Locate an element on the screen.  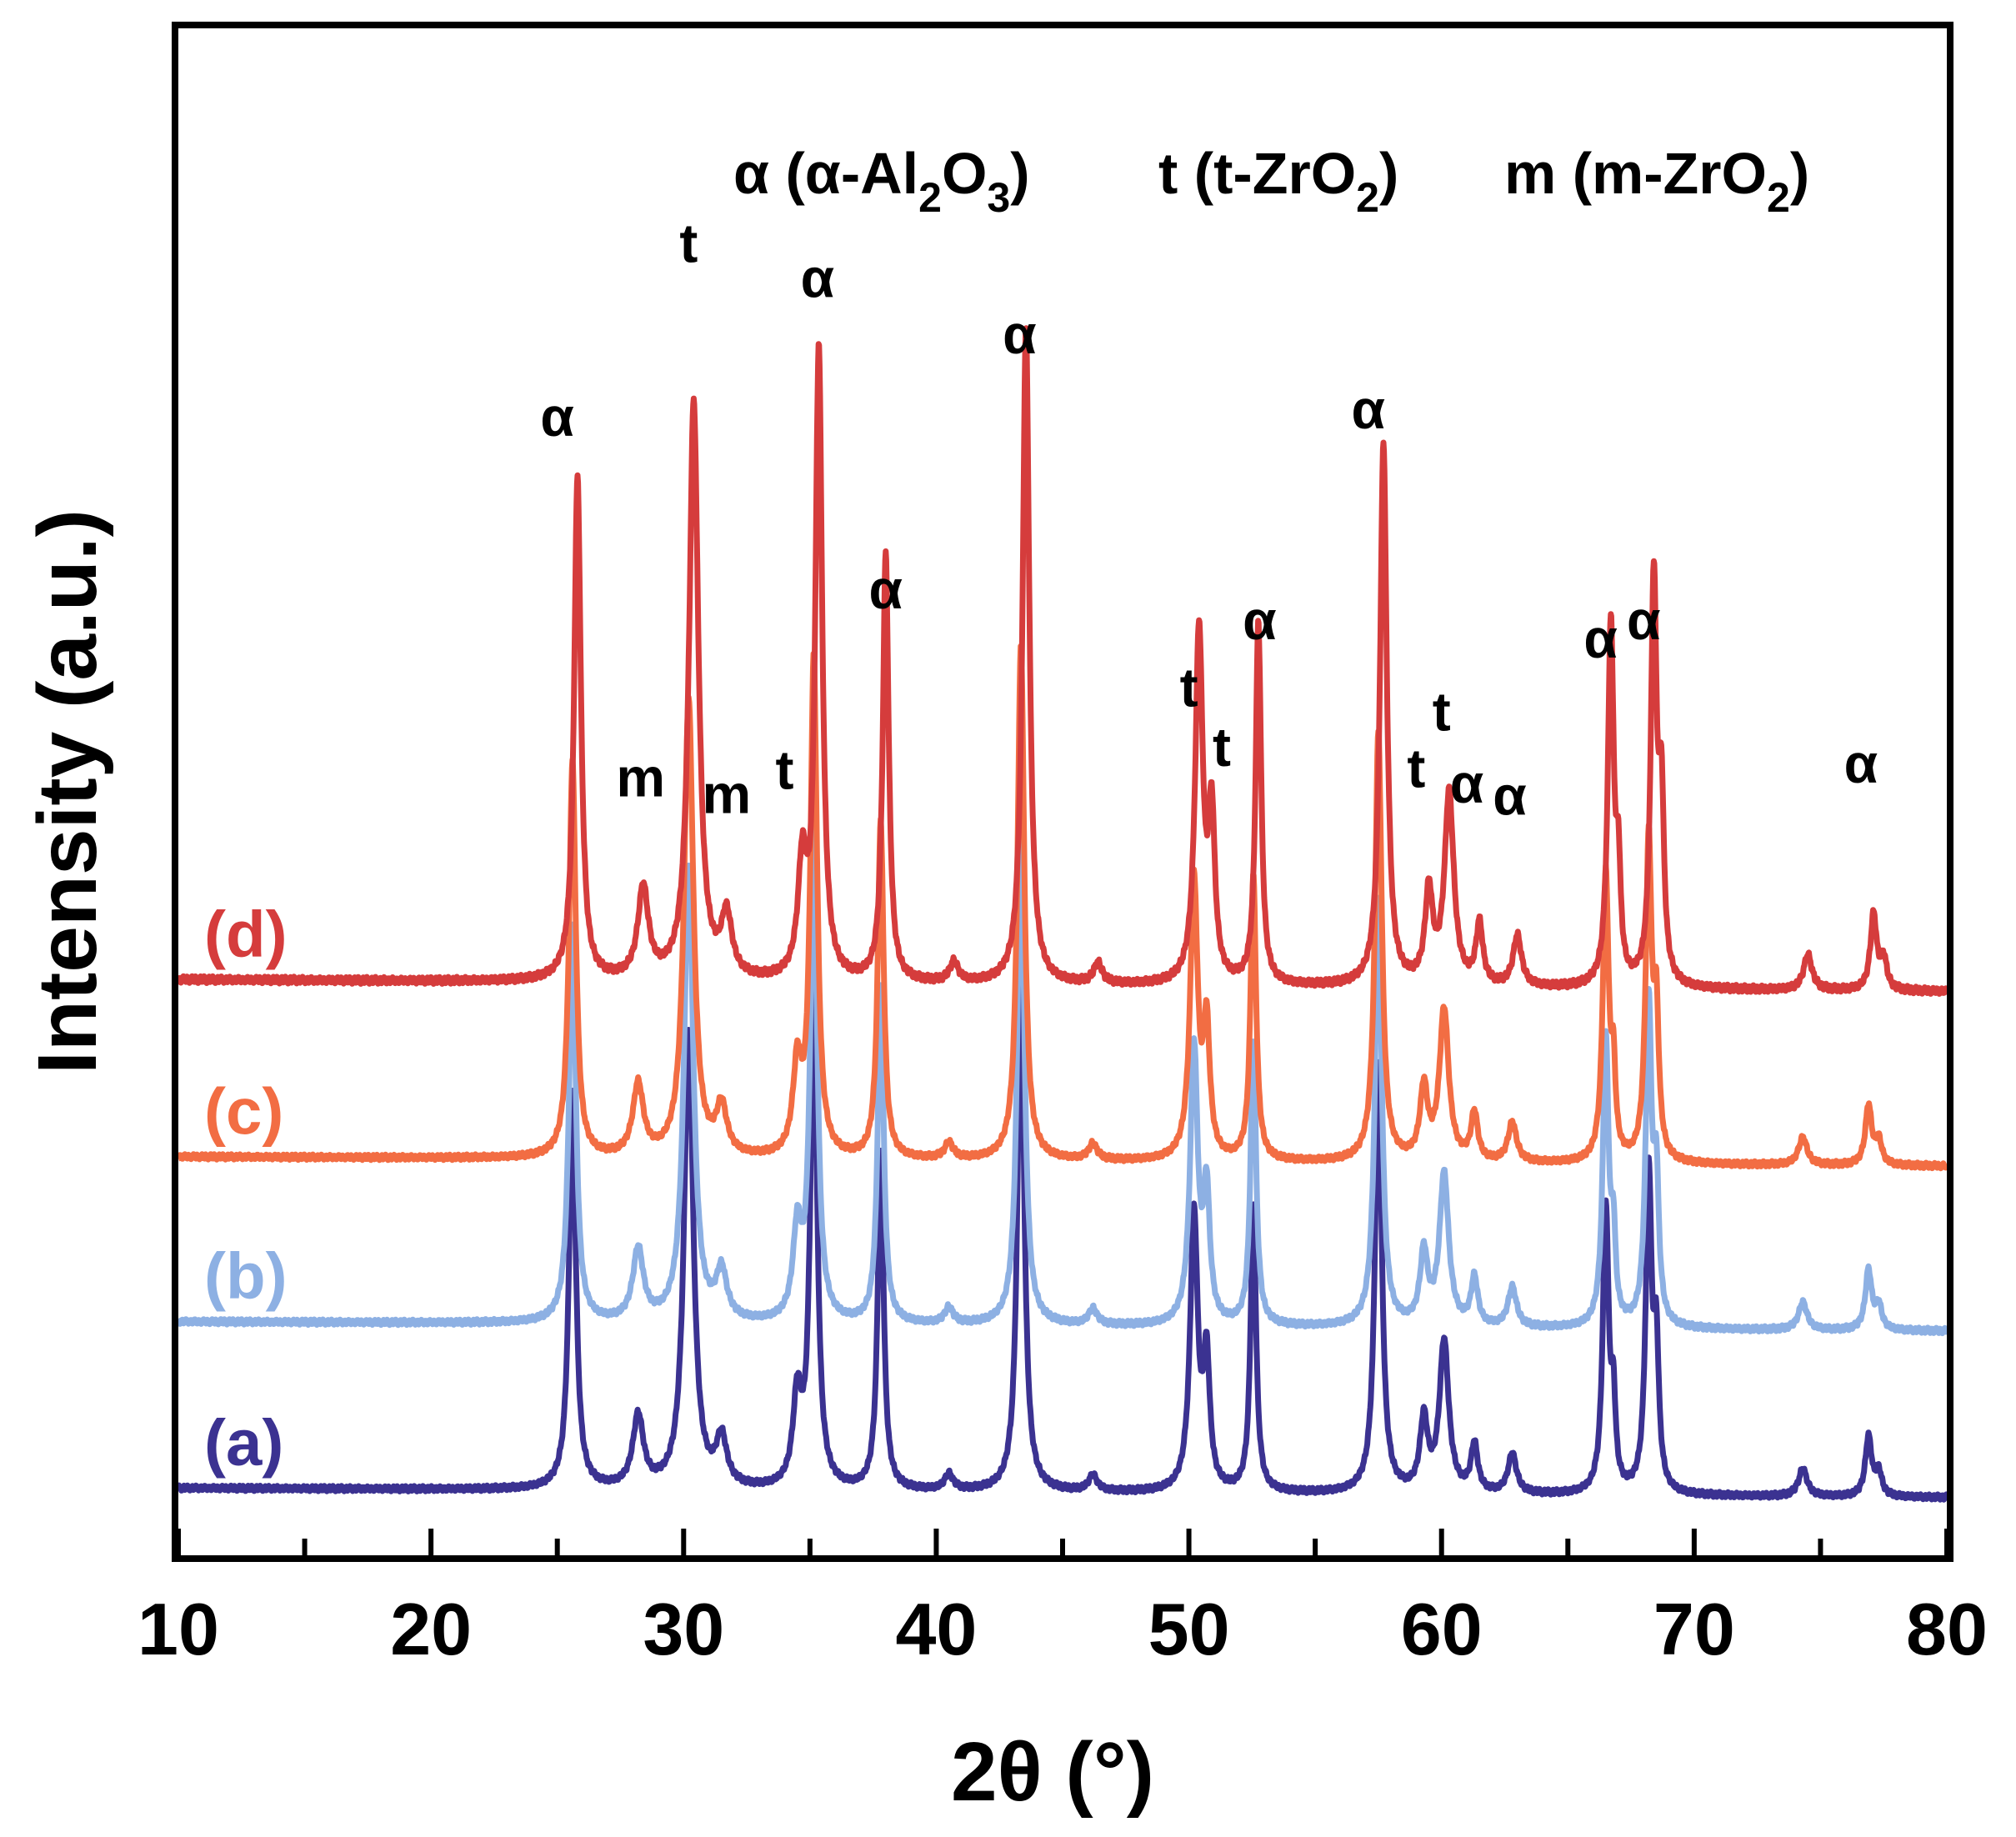
x-tick-label-20: 20 is located at coordinates (431, 1629).